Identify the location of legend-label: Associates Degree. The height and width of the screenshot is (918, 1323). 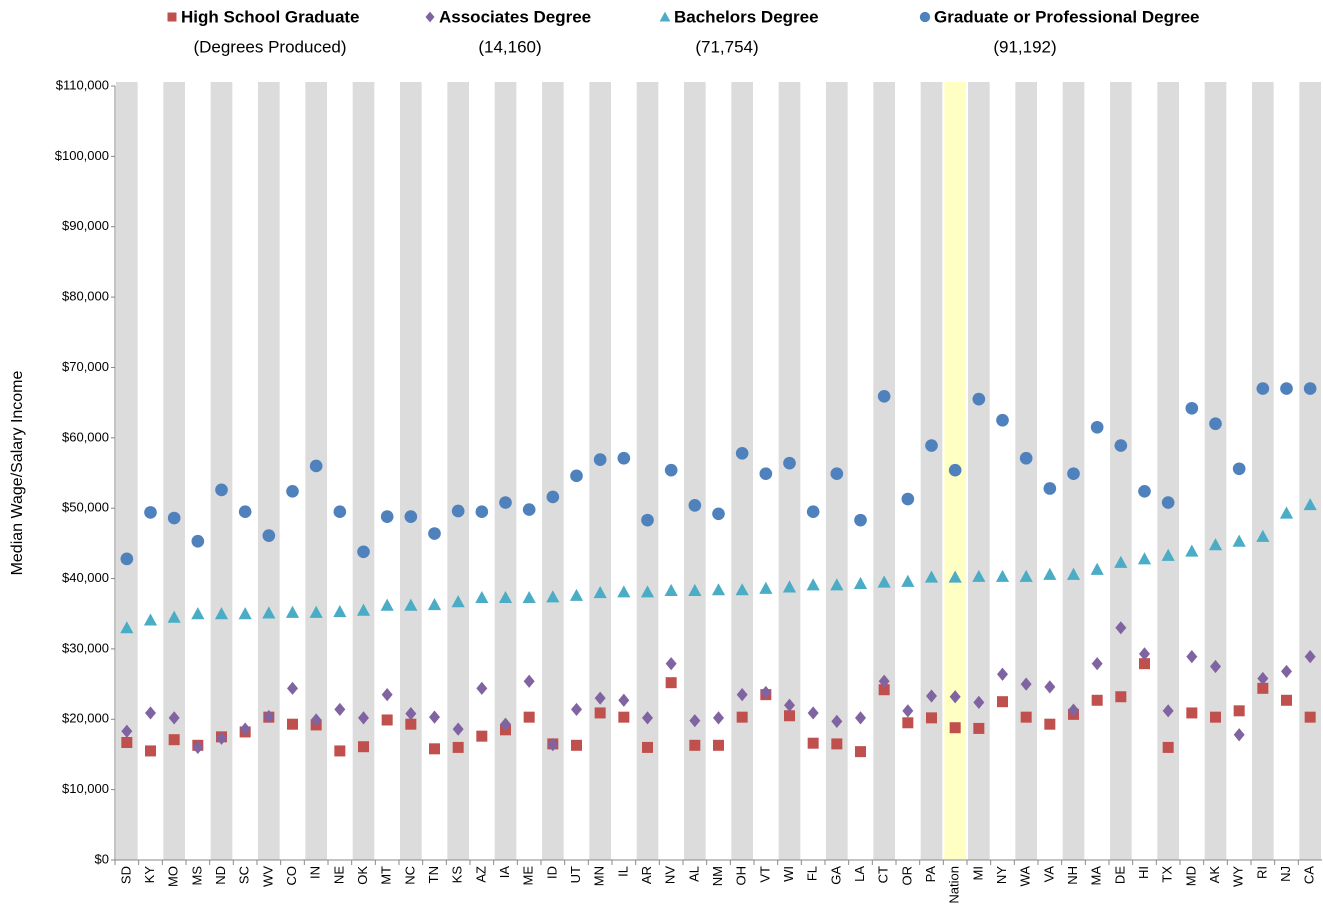
(515, 16).